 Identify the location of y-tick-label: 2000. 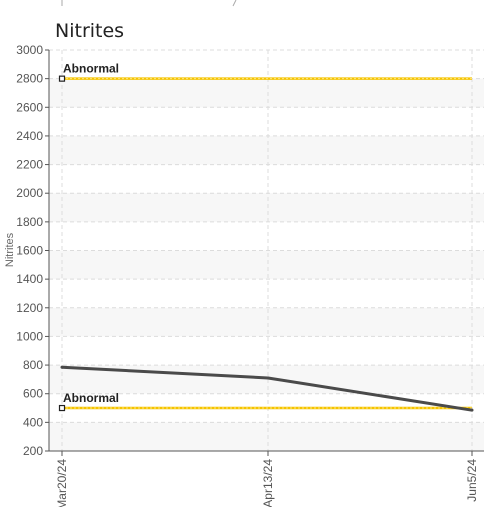
(29, 193).